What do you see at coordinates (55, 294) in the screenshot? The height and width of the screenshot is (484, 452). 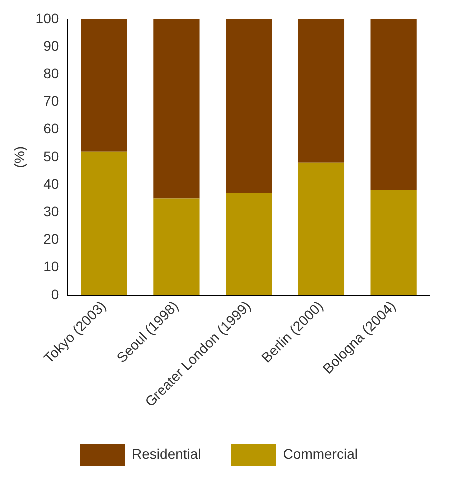 I see `y-tick-label: 0` at bounding box center [55, 294].